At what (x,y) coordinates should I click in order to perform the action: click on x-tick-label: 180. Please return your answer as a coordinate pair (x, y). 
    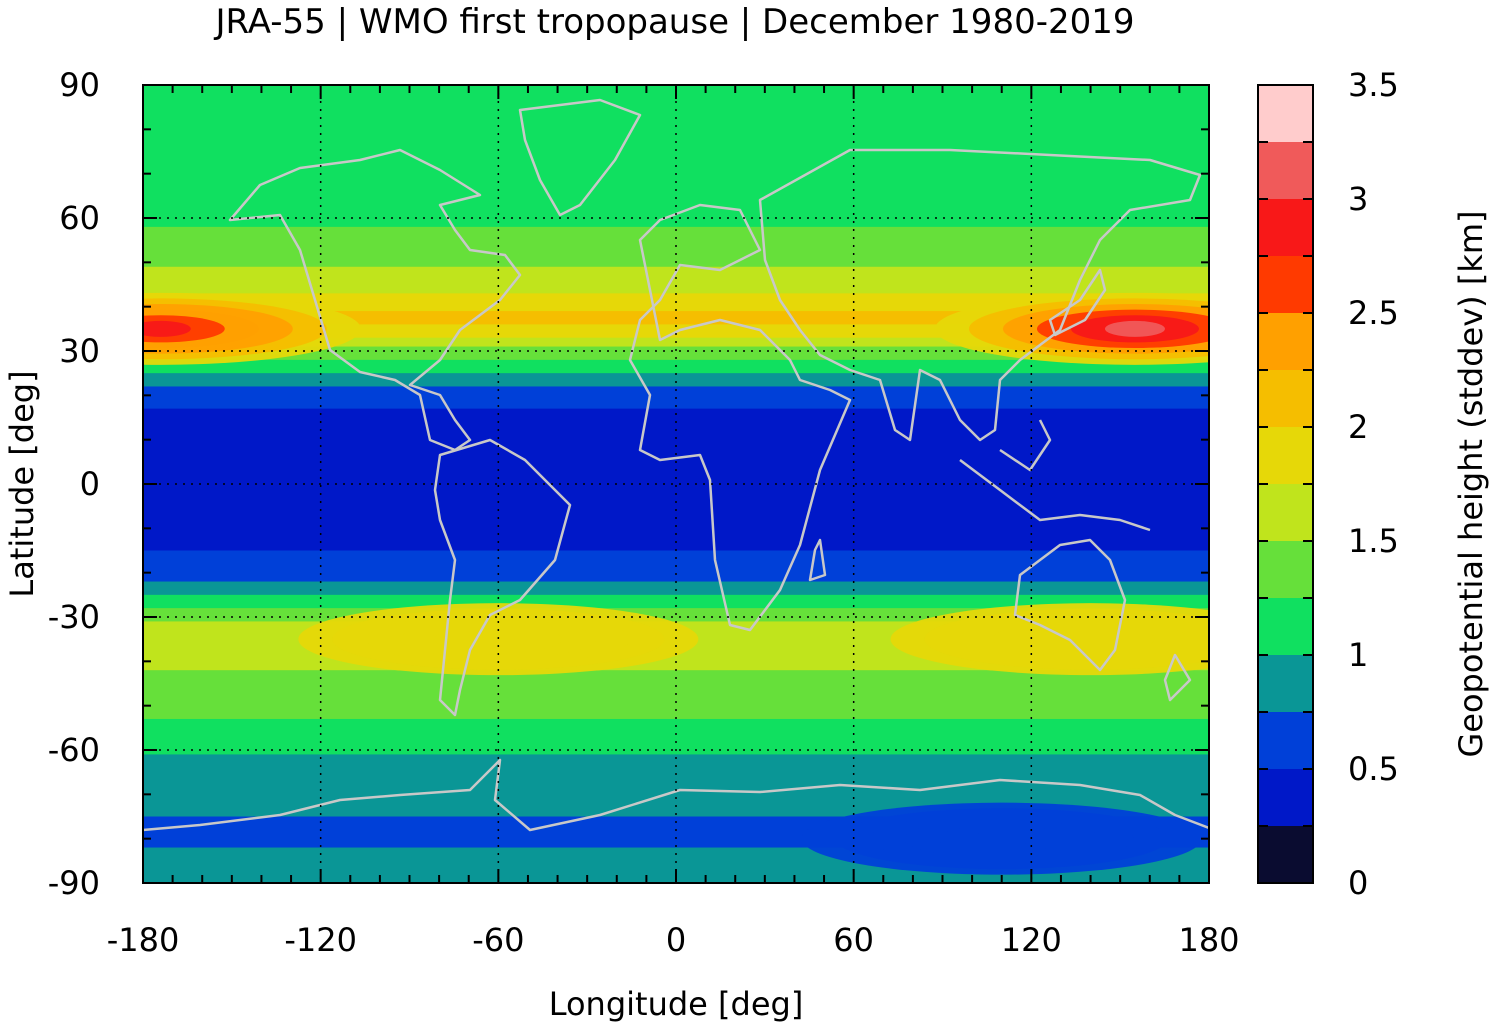
    Looking at the image, I should click on (1208, 940).